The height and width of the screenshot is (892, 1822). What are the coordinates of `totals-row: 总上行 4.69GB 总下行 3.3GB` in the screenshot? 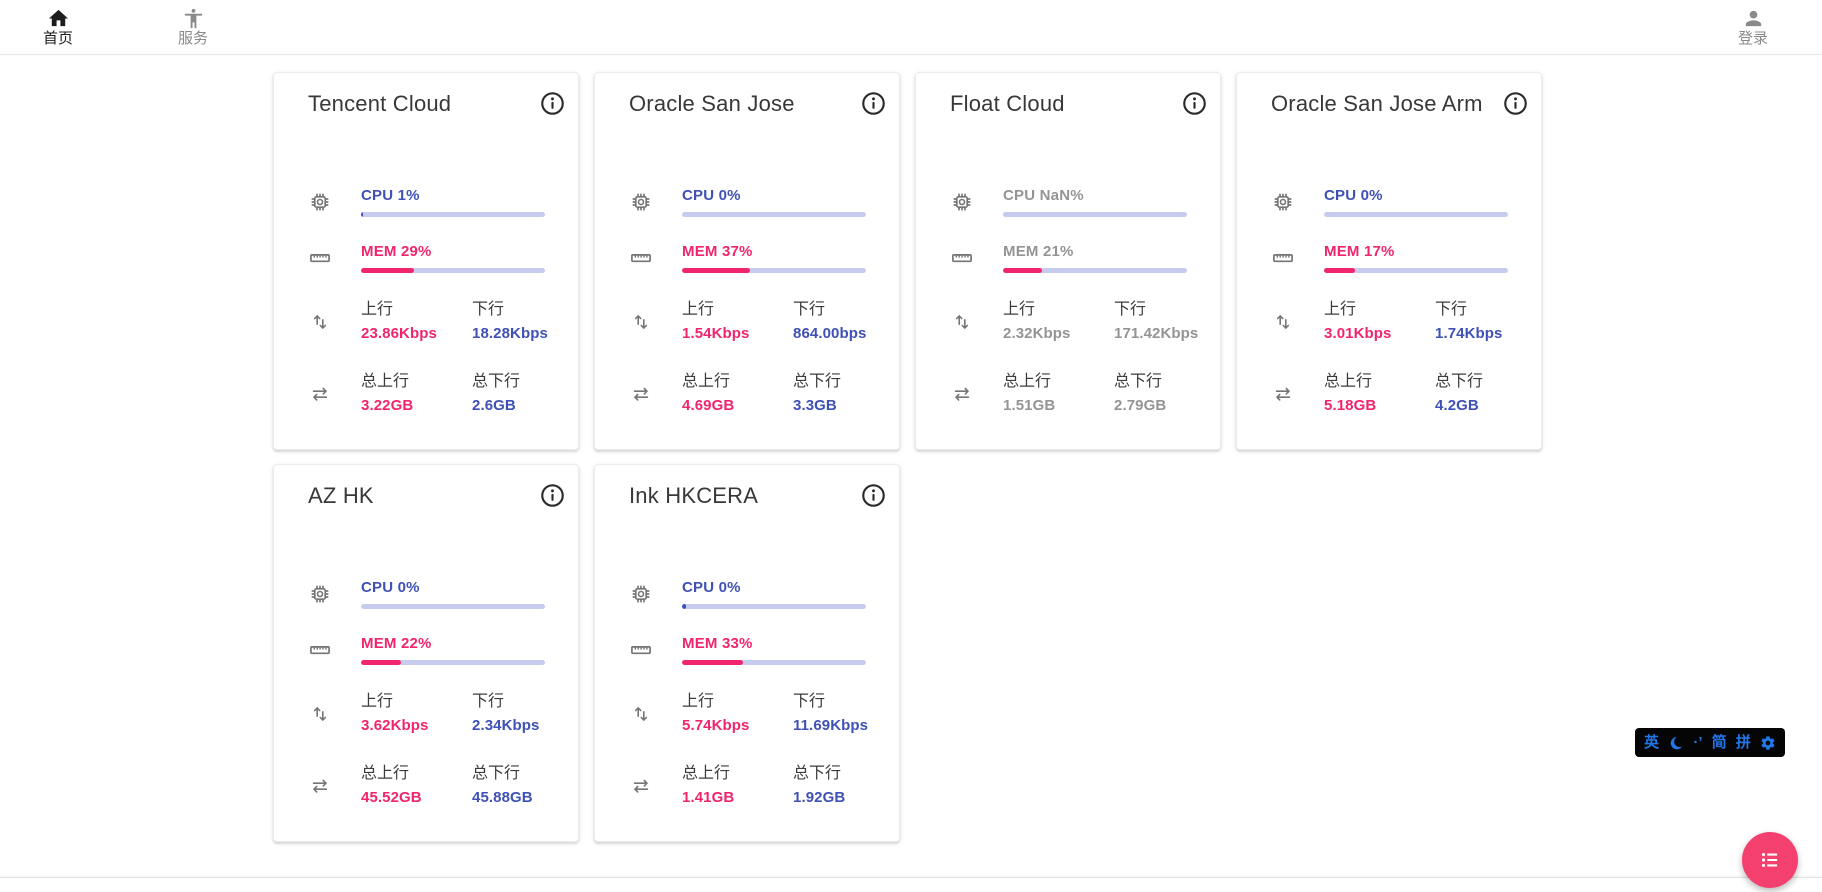 It's located at (747, 393).